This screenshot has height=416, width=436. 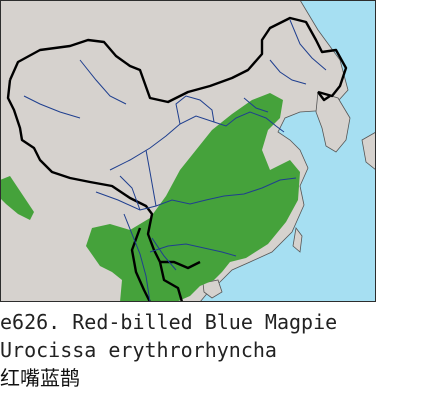 What do you see at coordinates (193, 250) in the screenshot?
I see `river-pearl` at bounding box center [193, 250].